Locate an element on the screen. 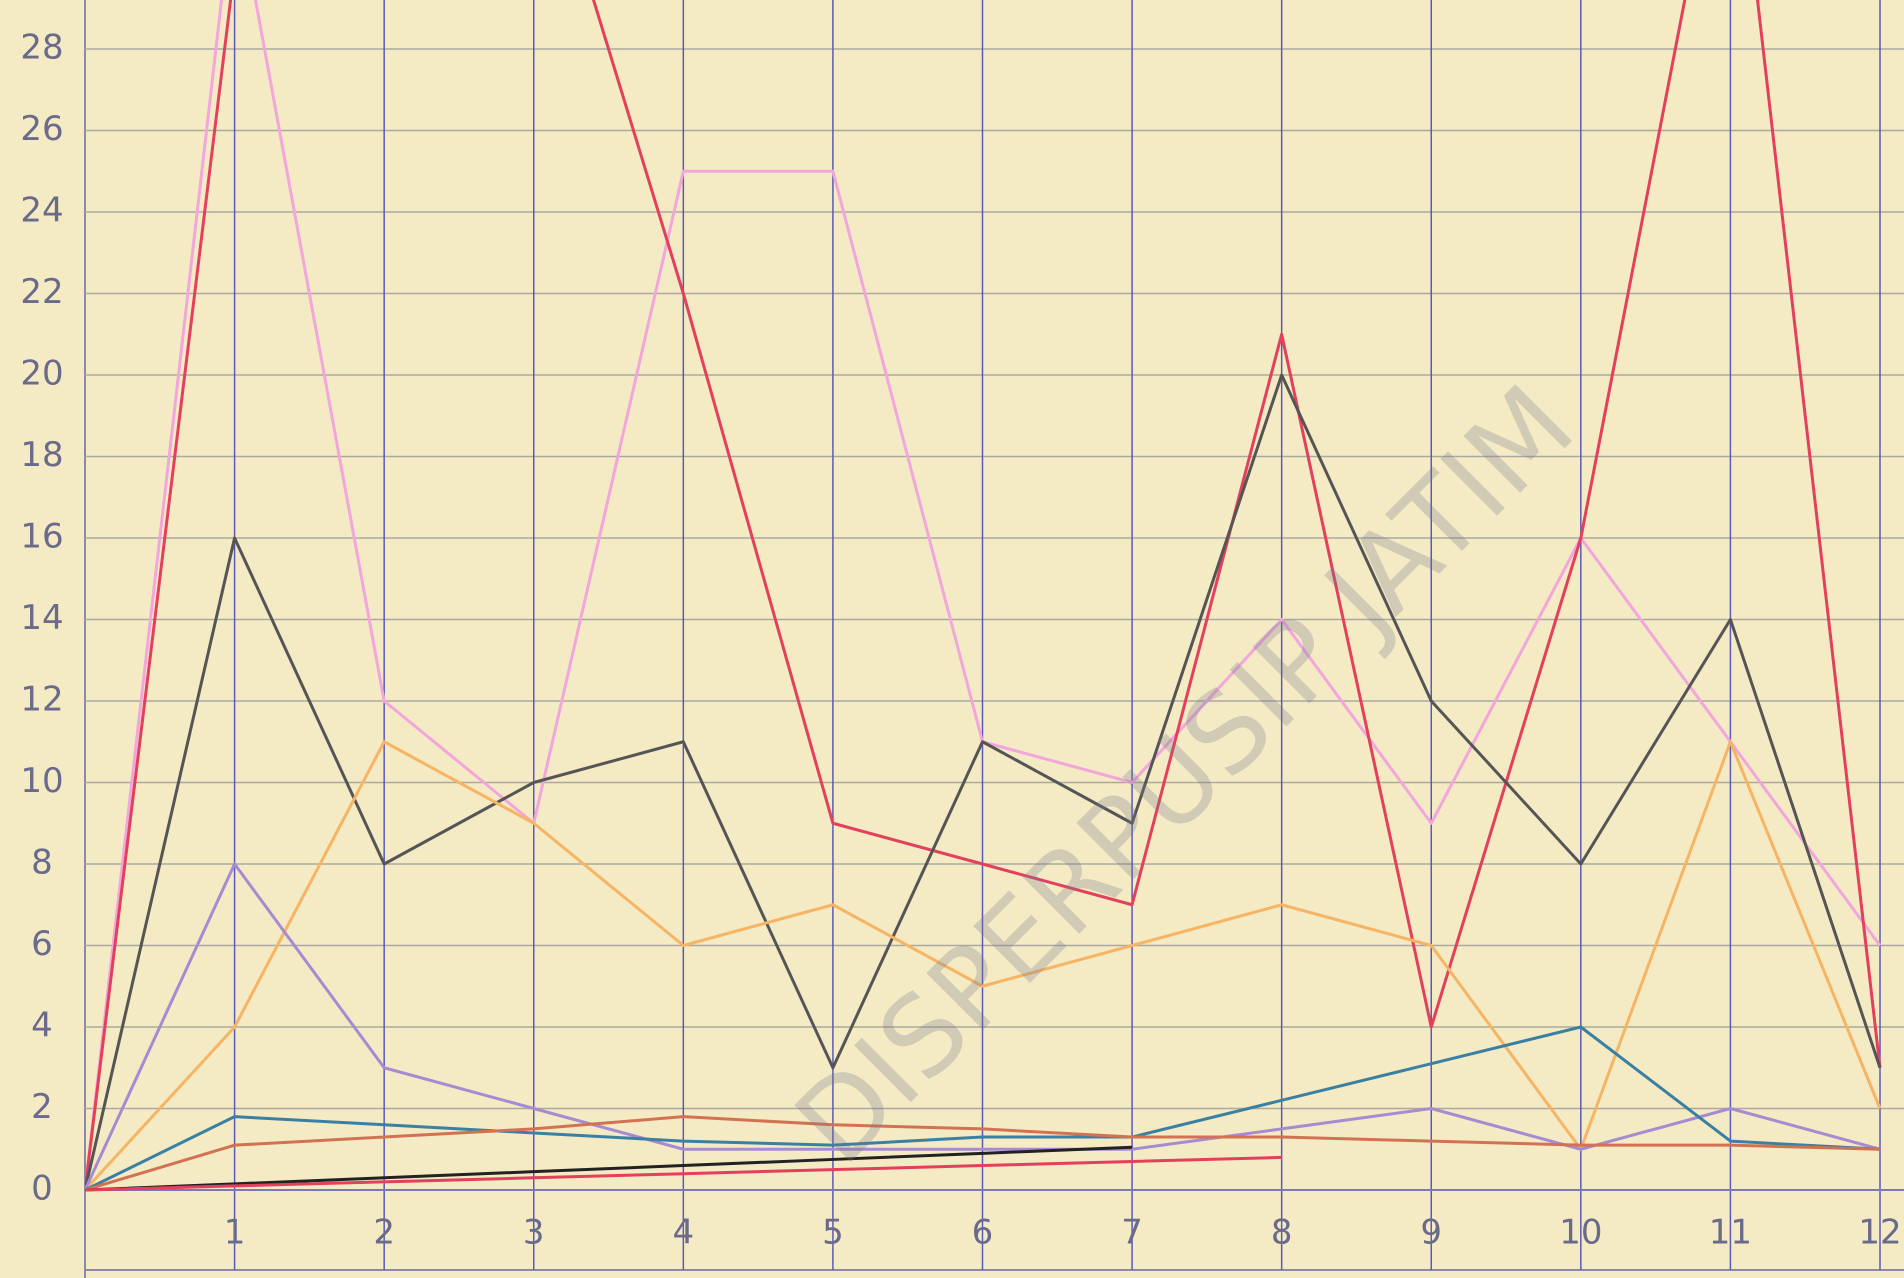 The image size is (1904, 1278). x-tick-label: 8 is located at coordinates (1282, 1233).